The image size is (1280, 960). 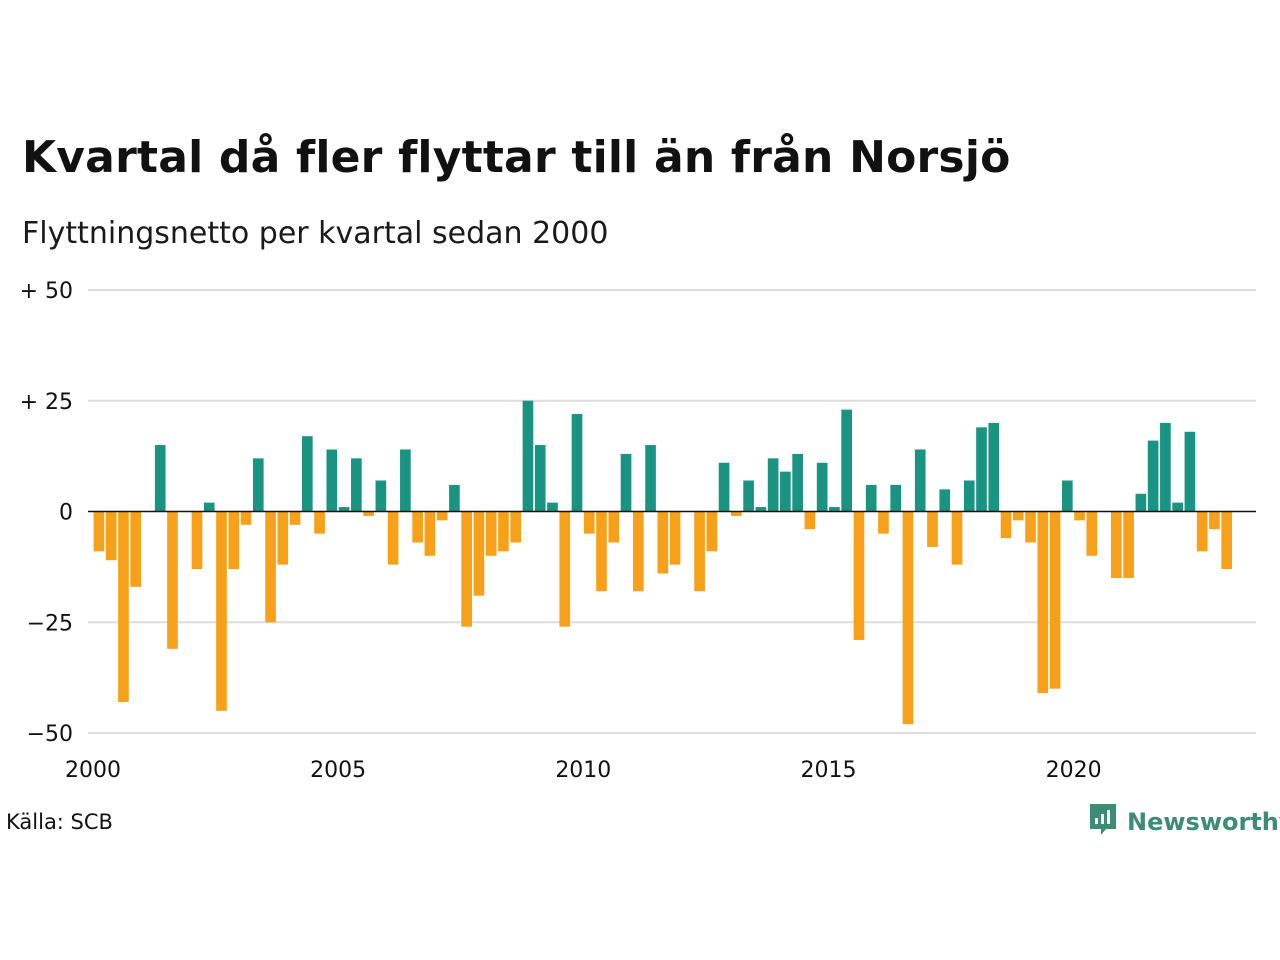 What do you see at coordinates (209, 507) in the screenshot?
I see `bar-2002K2` at bounding box center [209, 507].